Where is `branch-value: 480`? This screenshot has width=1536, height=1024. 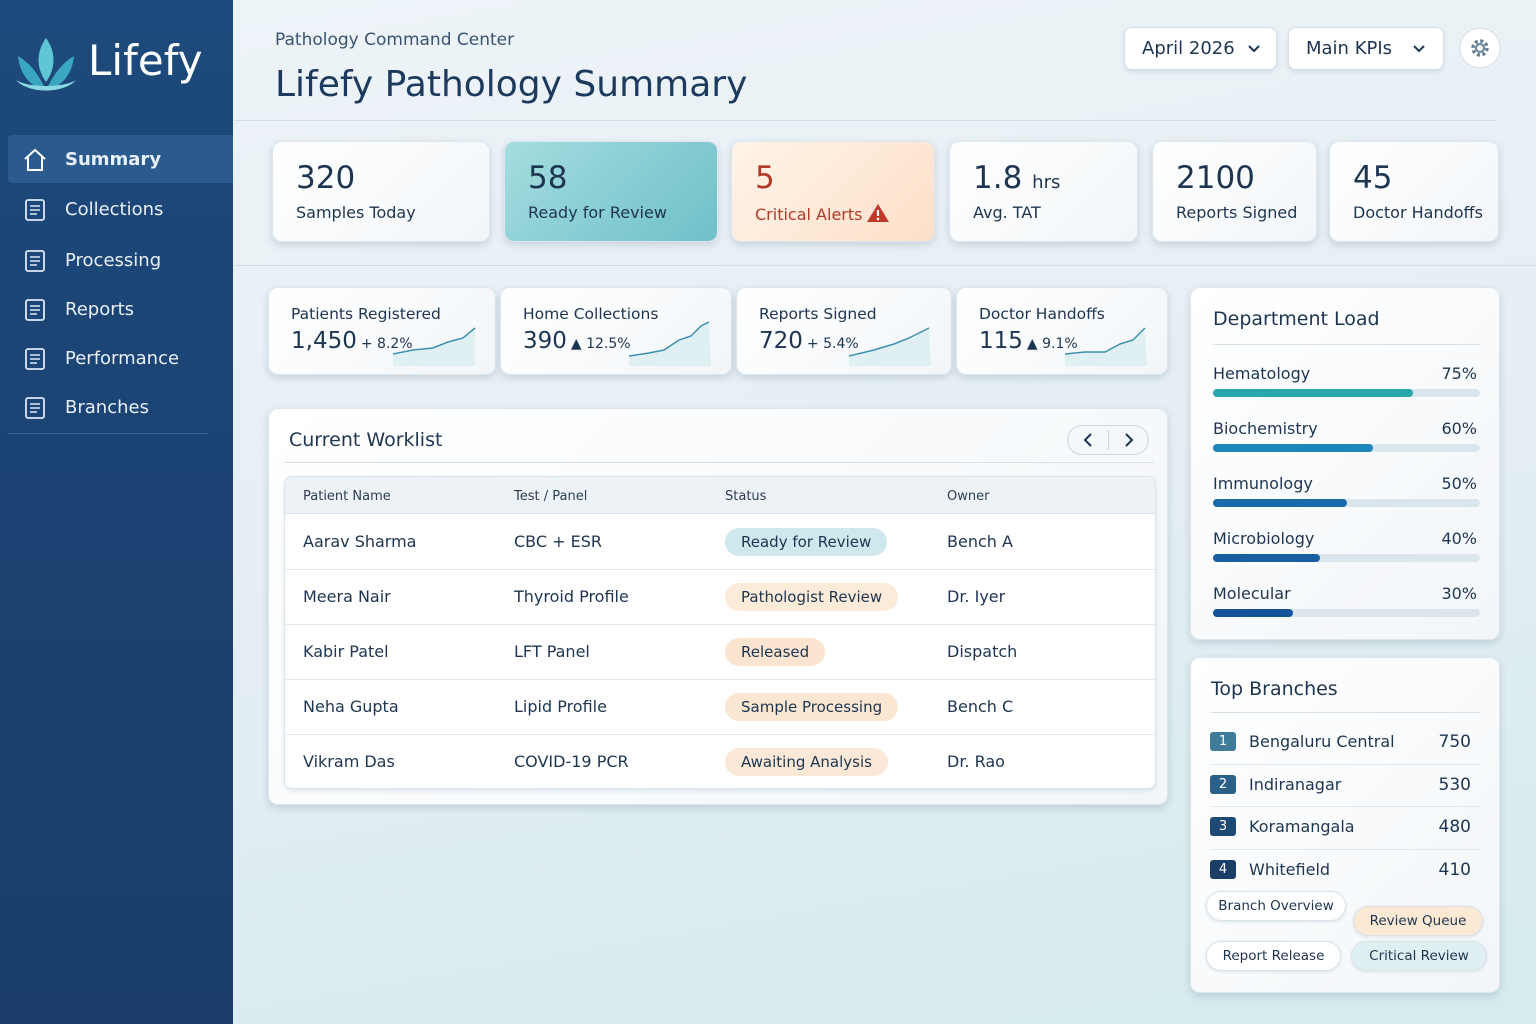
branch-value: 480 is located at coordinates (1454, 827).